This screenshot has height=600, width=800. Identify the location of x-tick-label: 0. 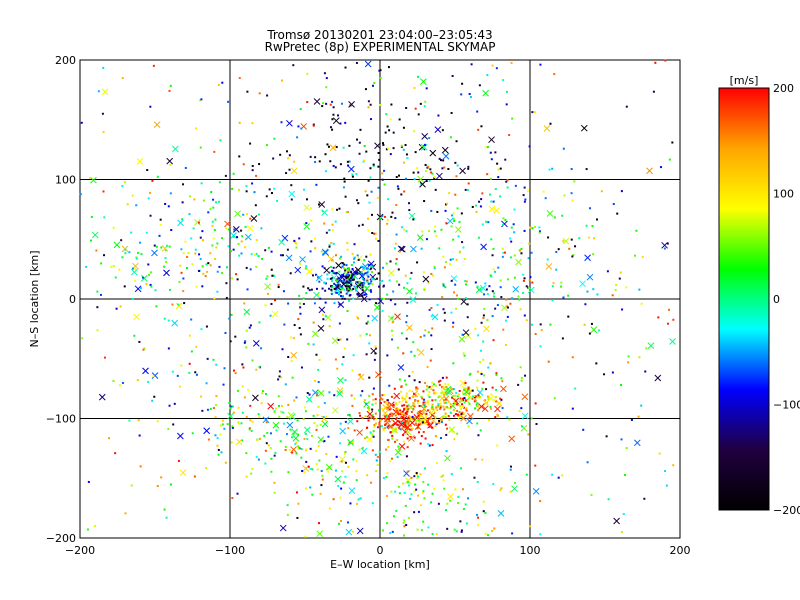
(380, 550).